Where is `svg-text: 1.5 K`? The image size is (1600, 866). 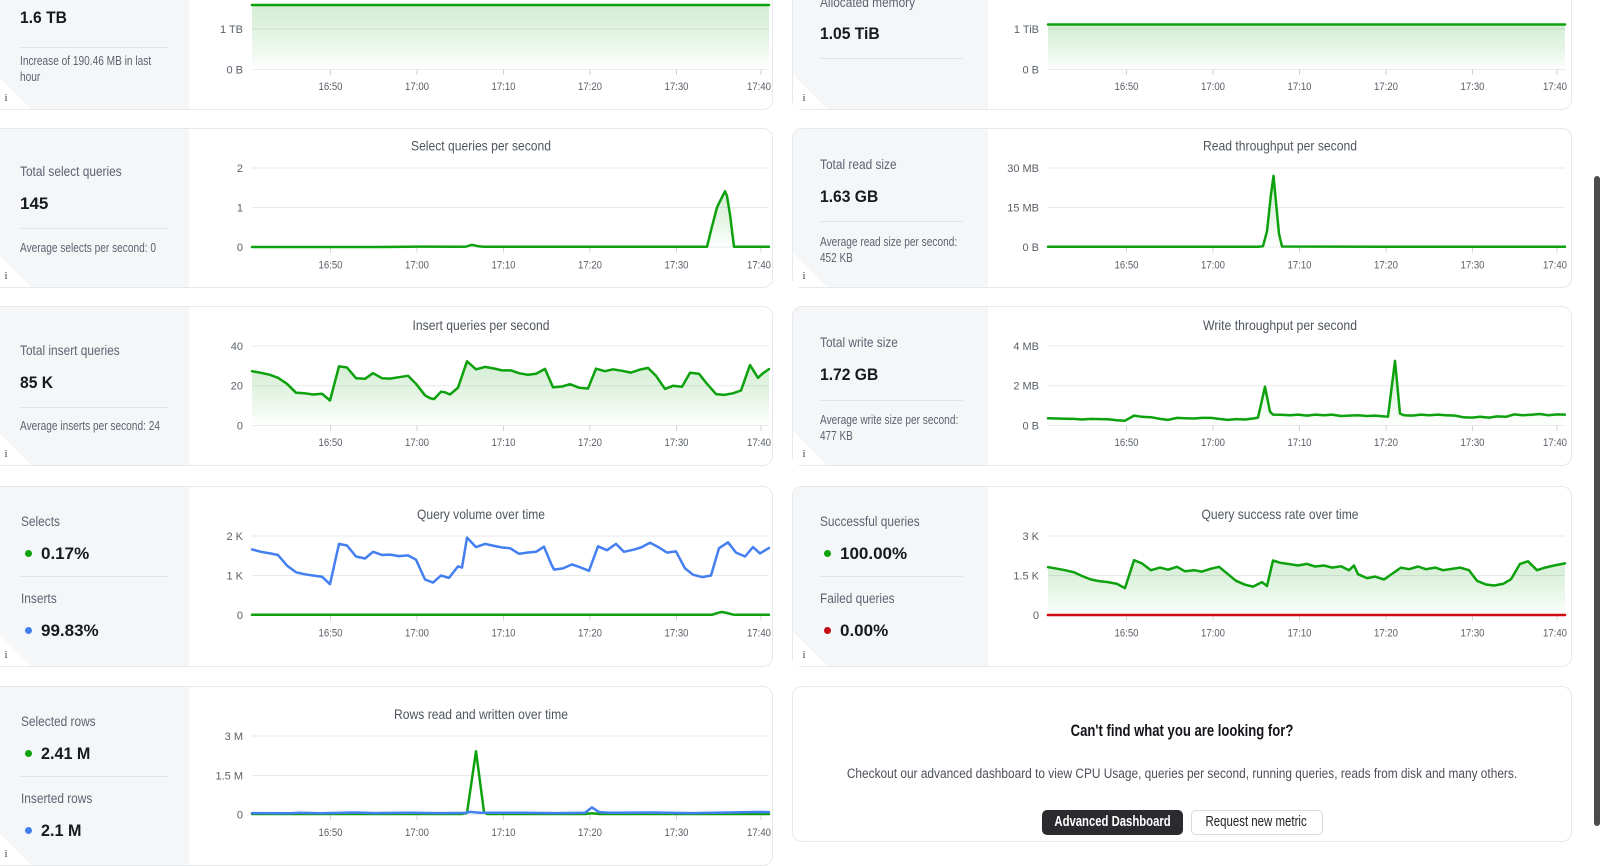 svg-text: 1.5 K is located at coordinates (1026, 576).